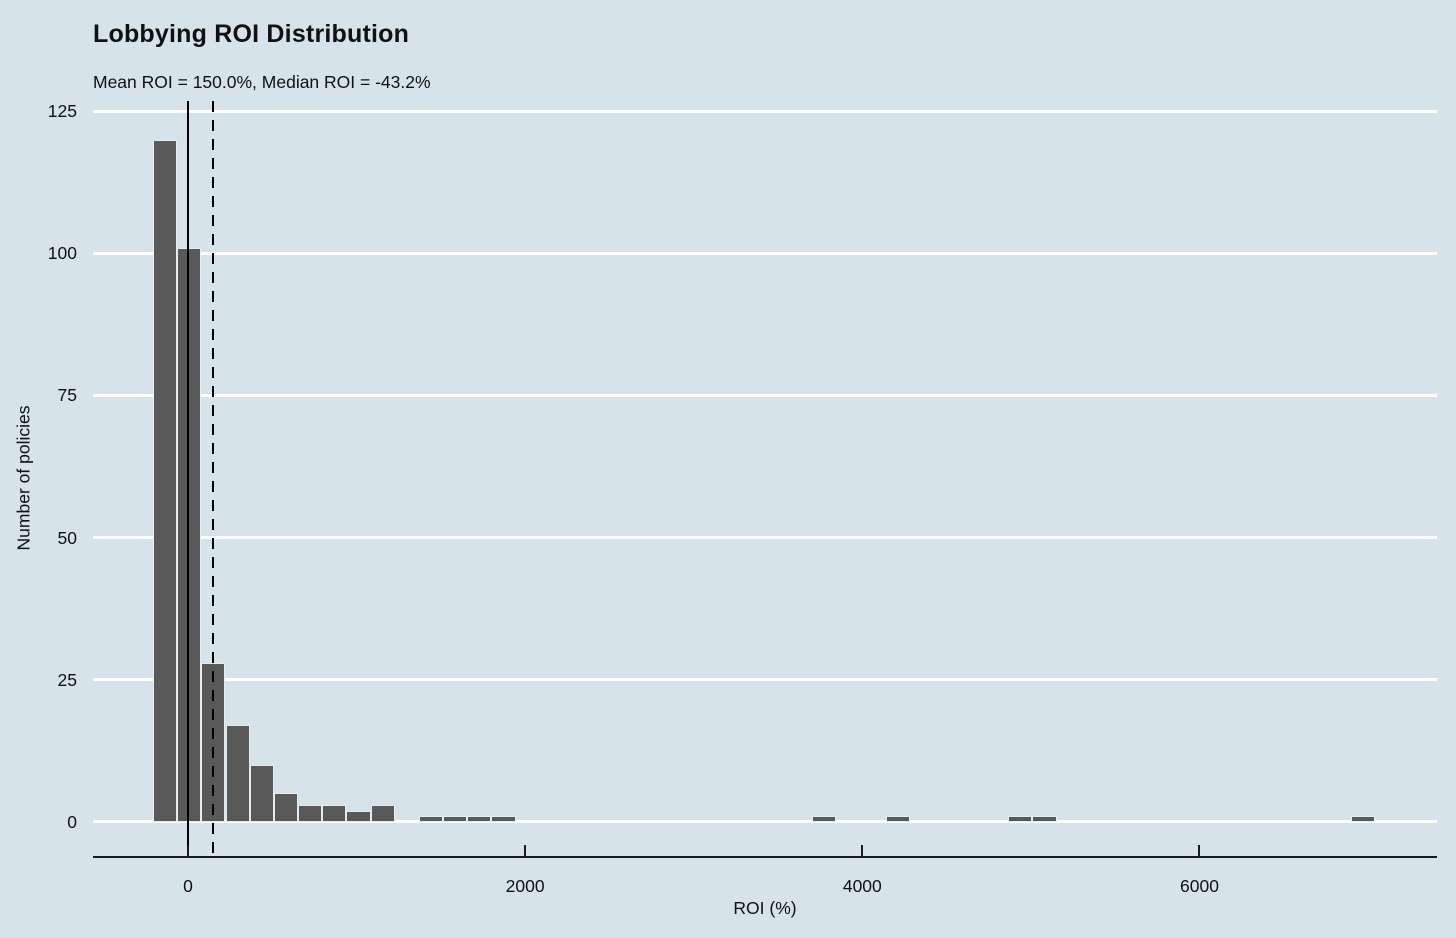 The image size is (1456, 938). What do you see at coordinates (525, 886) in the screenshot?
I see `x-tick-label-2000: 2000` at bounding box center [525, 886].